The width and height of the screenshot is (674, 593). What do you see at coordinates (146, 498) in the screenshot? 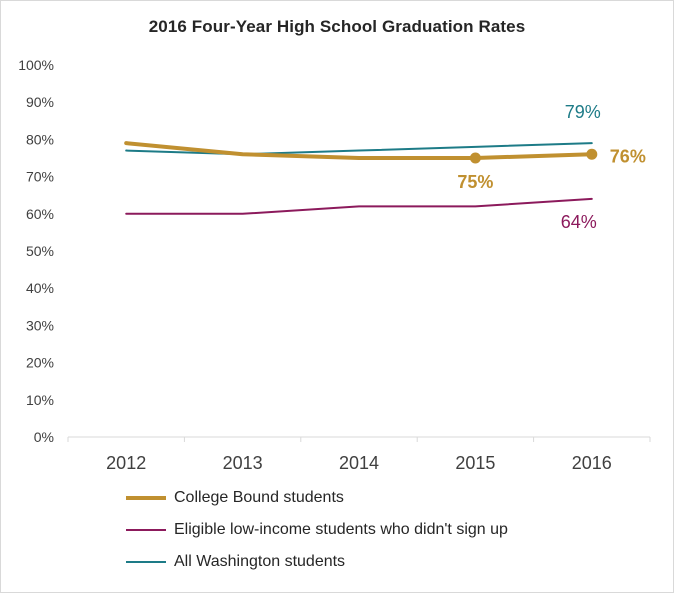
I see `legend-swatch-college-bound` at bounding box center [146, 498].